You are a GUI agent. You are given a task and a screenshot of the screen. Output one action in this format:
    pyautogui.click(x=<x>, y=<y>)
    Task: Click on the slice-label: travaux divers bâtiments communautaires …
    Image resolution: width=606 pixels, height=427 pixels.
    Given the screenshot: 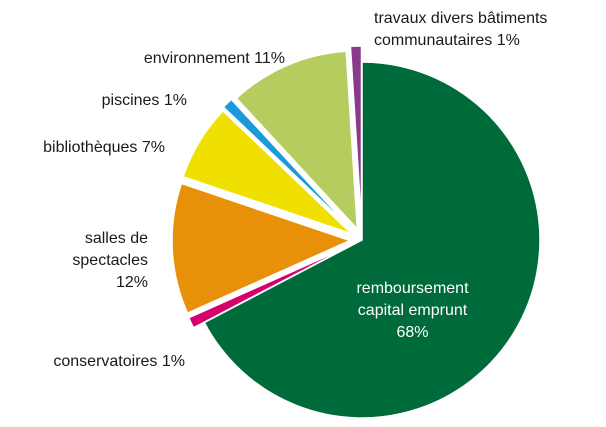 What is the action you would take?
    pyautogui.click(x=474, y=30)
    